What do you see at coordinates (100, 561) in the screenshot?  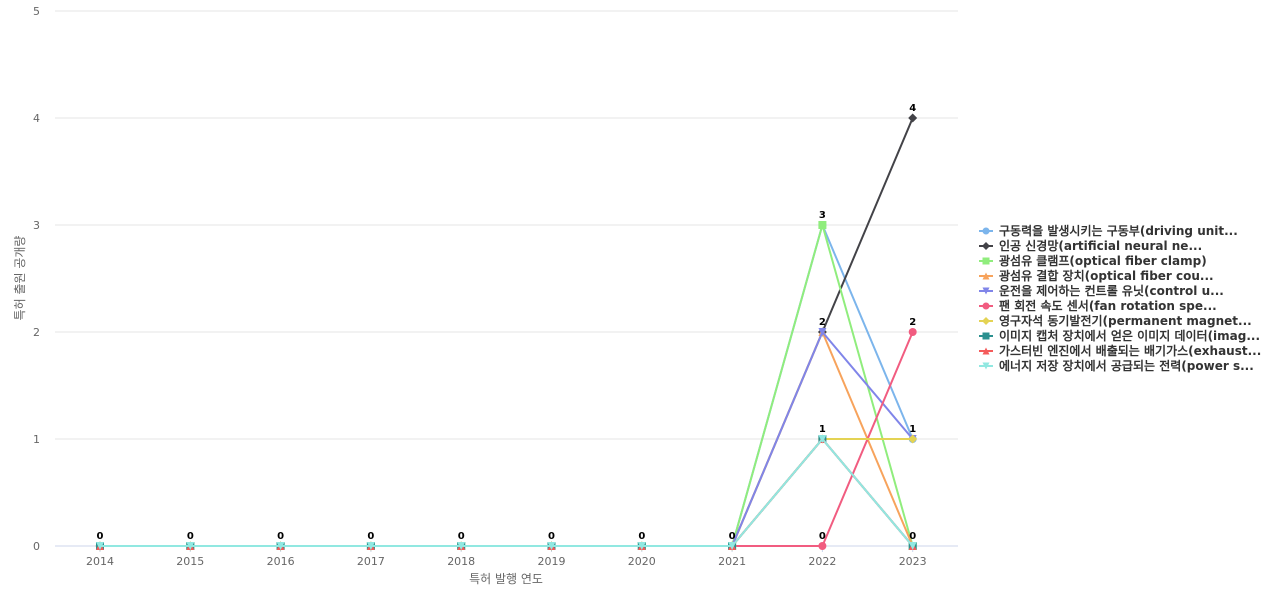 I see `x-tick-label: 2014` at bounding box center [100, 561].